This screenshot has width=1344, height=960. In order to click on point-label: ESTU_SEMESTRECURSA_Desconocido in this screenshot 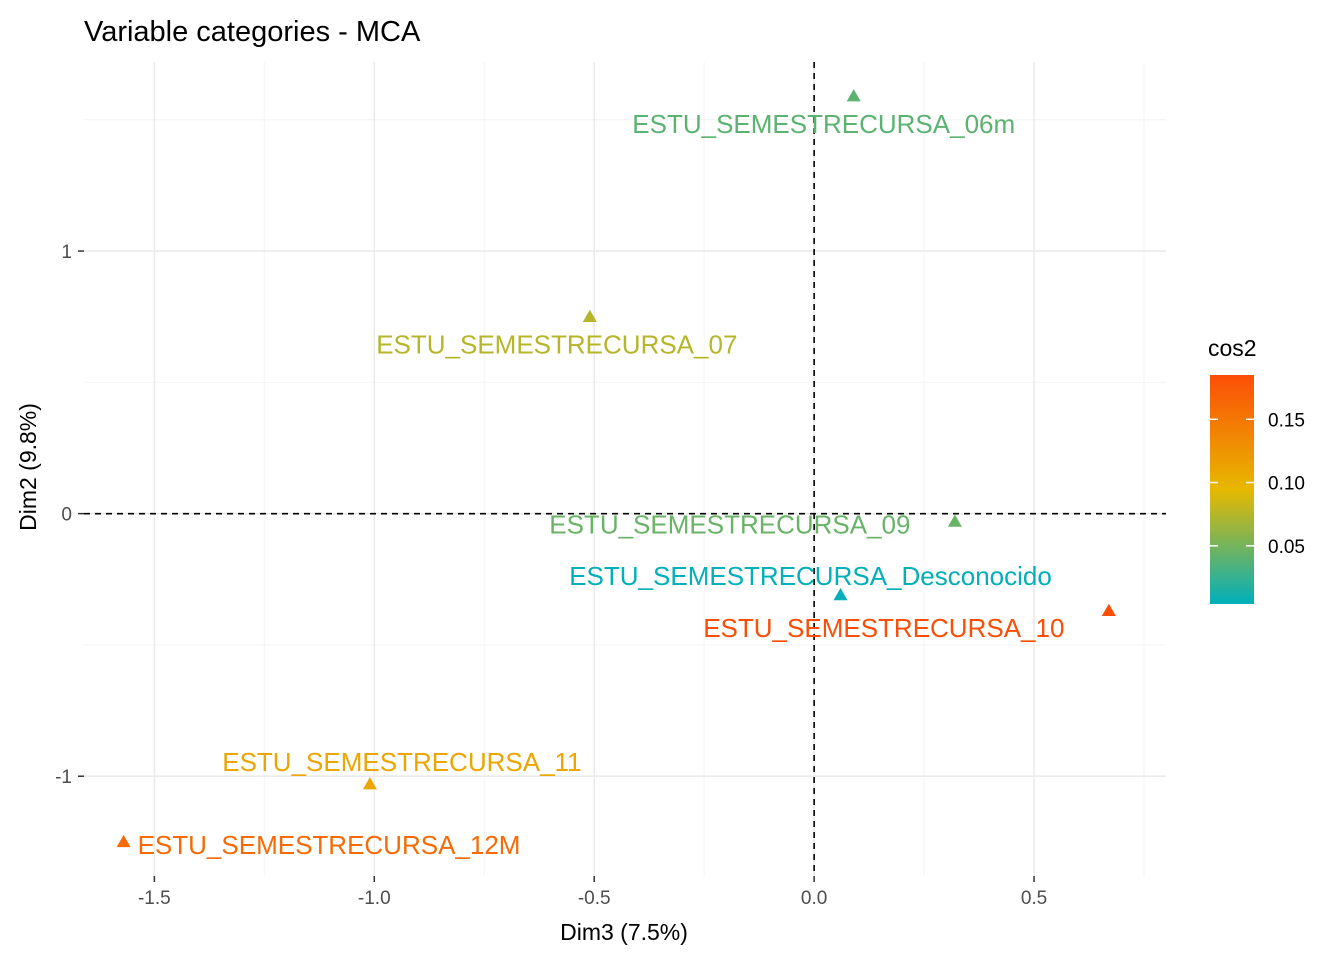, I will do `click(810, 576)`.